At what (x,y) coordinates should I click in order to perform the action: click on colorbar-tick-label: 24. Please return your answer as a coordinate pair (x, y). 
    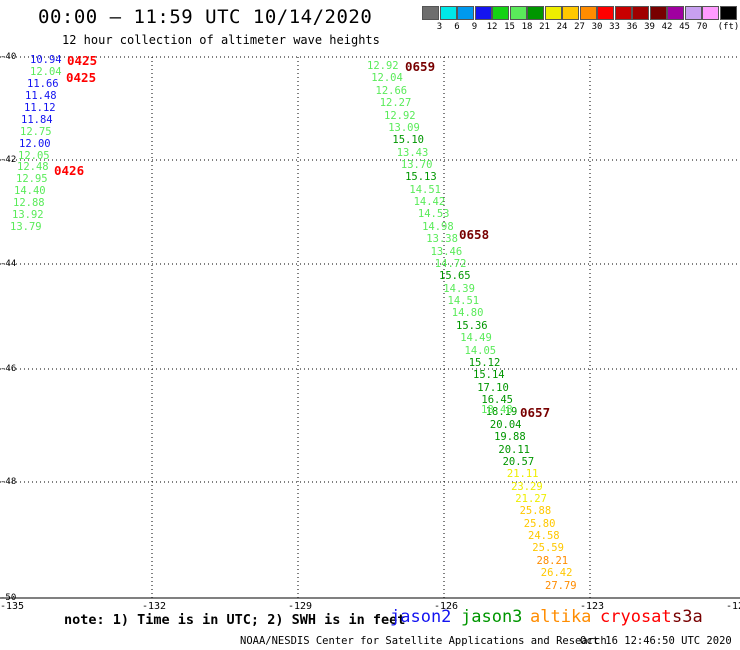
    Looking at the image, I should click on (562, 27).